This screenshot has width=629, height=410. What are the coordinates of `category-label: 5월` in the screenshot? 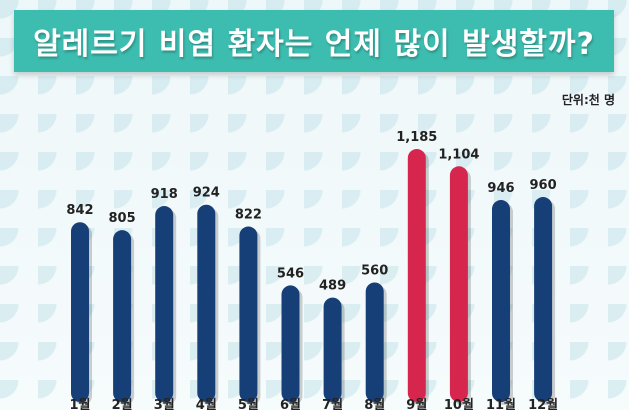 It's located at (248, 403).